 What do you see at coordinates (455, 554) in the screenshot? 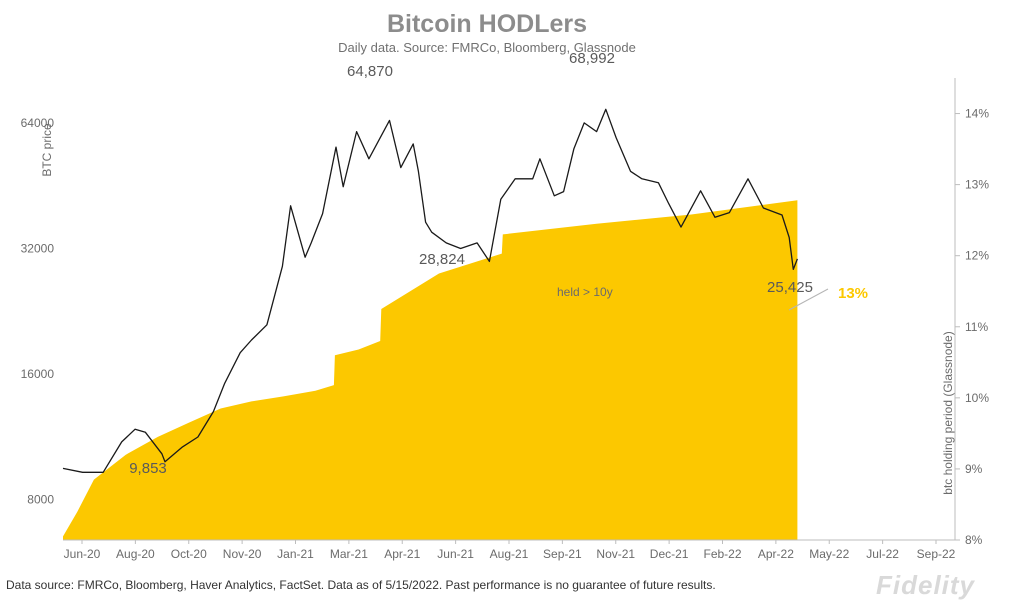
I see `x-tick-label: Jun-21` at bounding box center [455, 554].